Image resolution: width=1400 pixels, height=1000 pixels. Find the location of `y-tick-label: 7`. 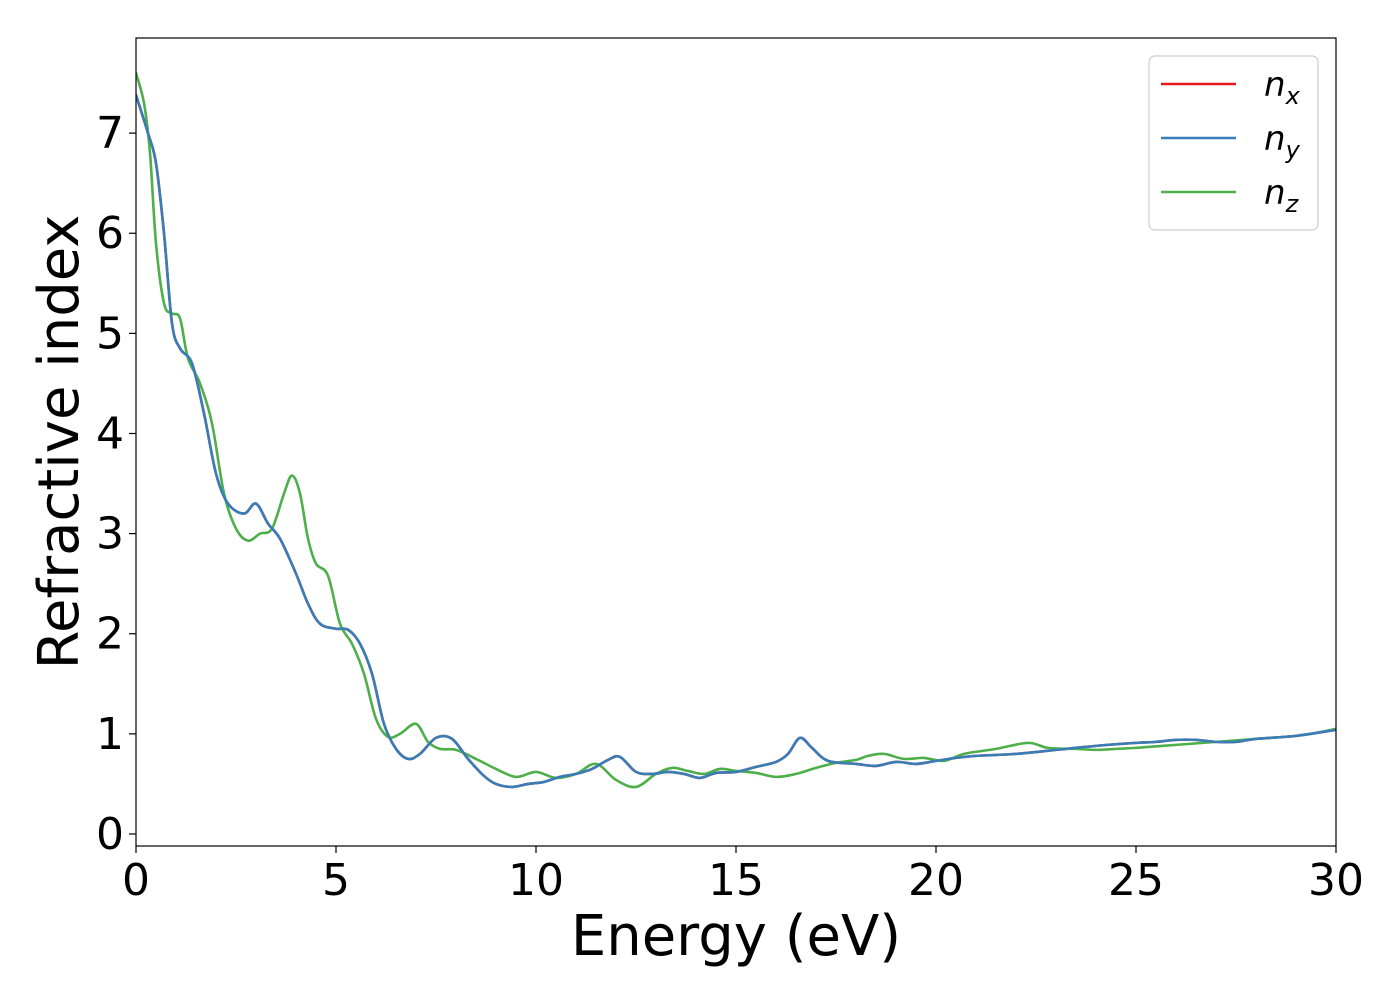

y-tick-label: 7 is located at coordinates (110, 133).